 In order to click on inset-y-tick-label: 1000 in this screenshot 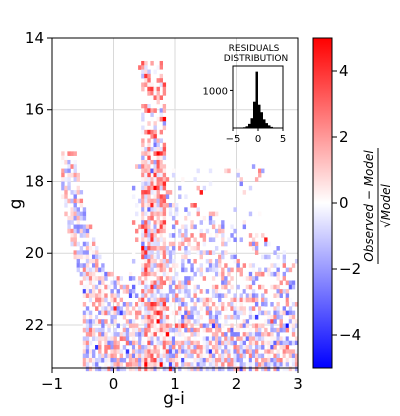, I will do `click(215, 91)`.